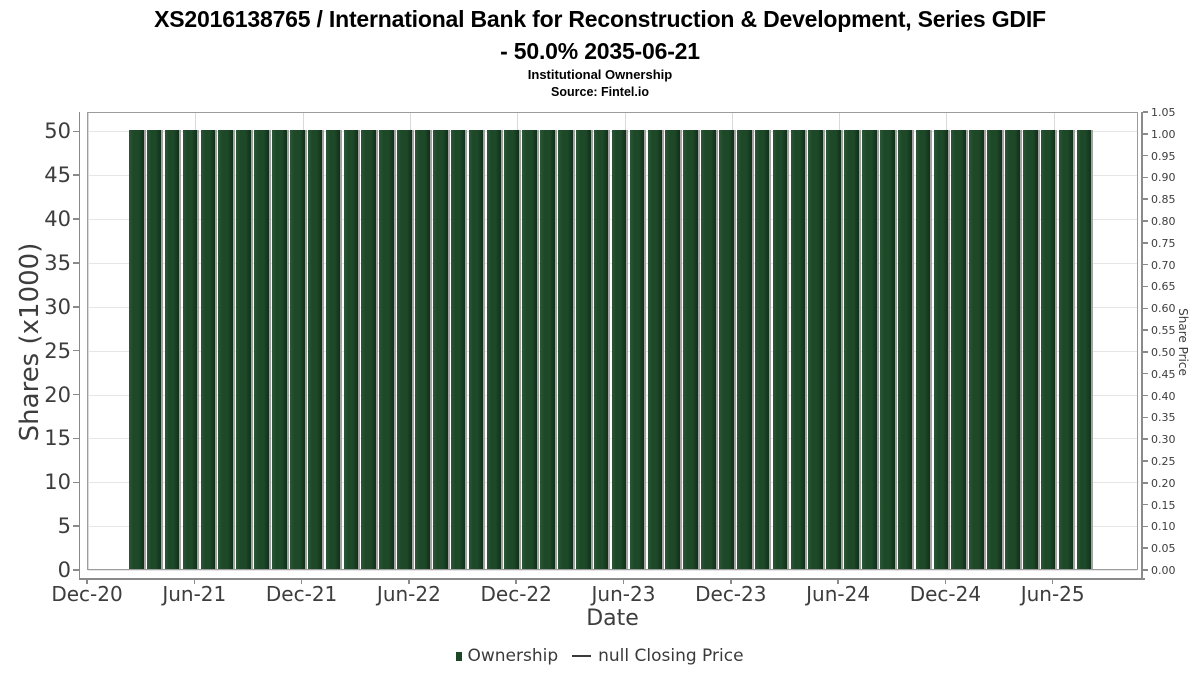 The width and height of the screenshot is (1200, 675). What do you see at coordinates (1163, 243) in the screenshot?
I see `y2-axis-tick-label: 0.75` at bounding box center [1163, 243].